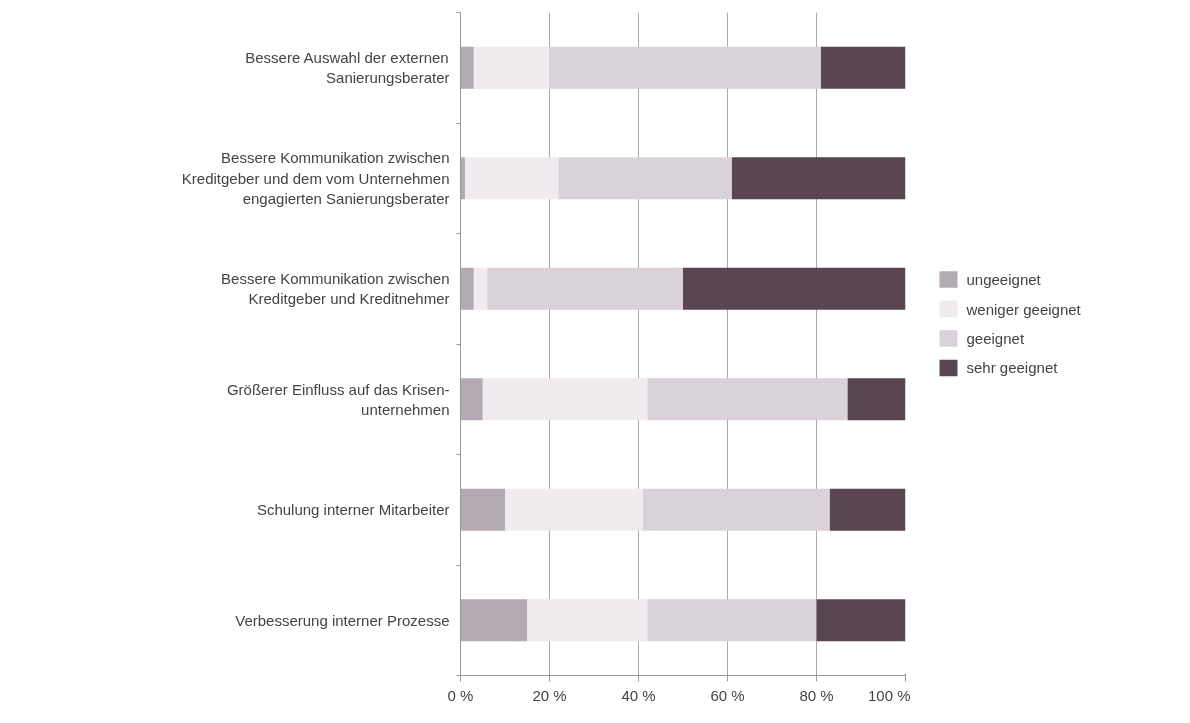  I want to click on x-tick-label: 40 %, so click(638, 695).